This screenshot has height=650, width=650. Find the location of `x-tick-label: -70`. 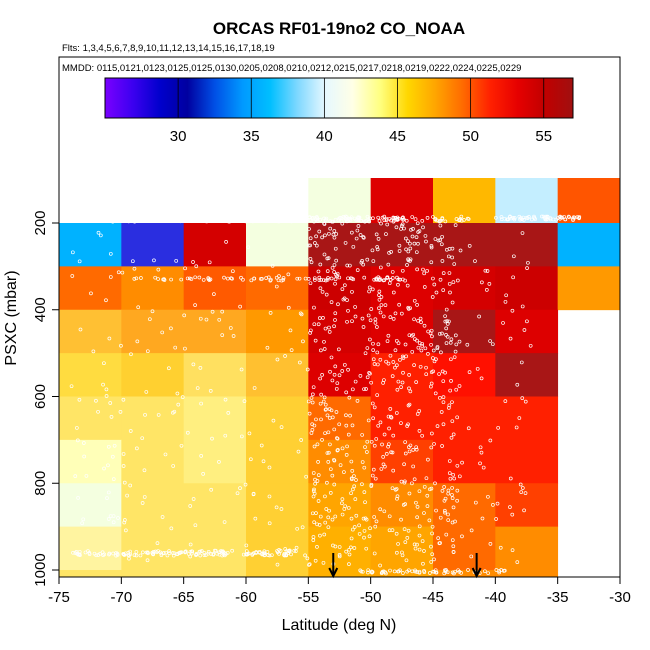

x-tick-label: -70 is located at coordinates (121, 597).